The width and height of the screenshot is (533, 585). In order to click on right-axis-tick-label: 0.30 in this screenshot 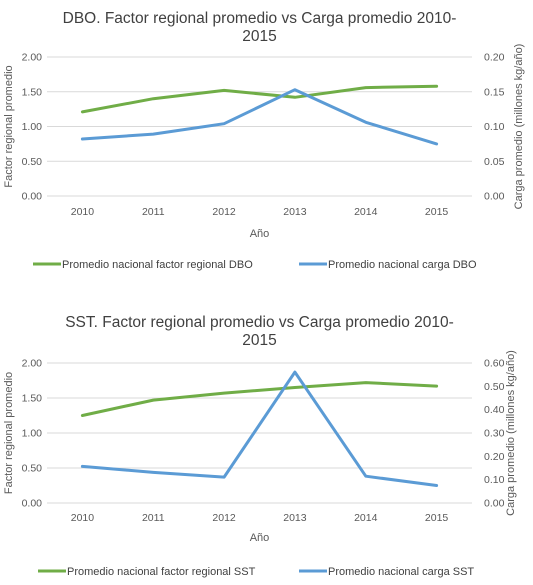, I will do `click(494, 434)`.